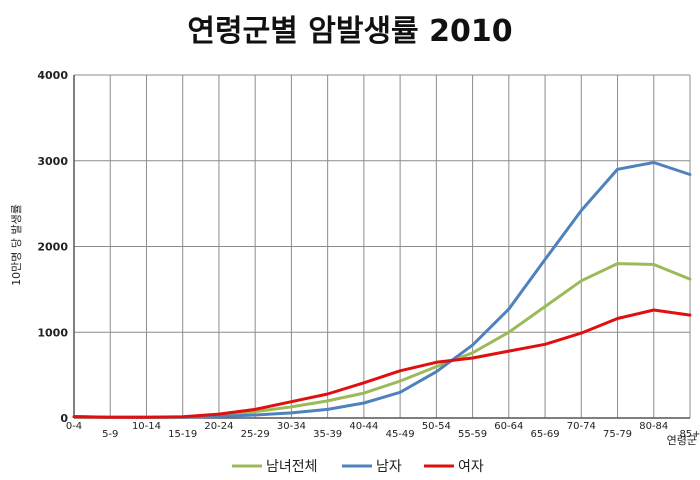 This screenshot has width=700, height=480. I want to click on x-tick-label: 80-84, so click(653, 426).